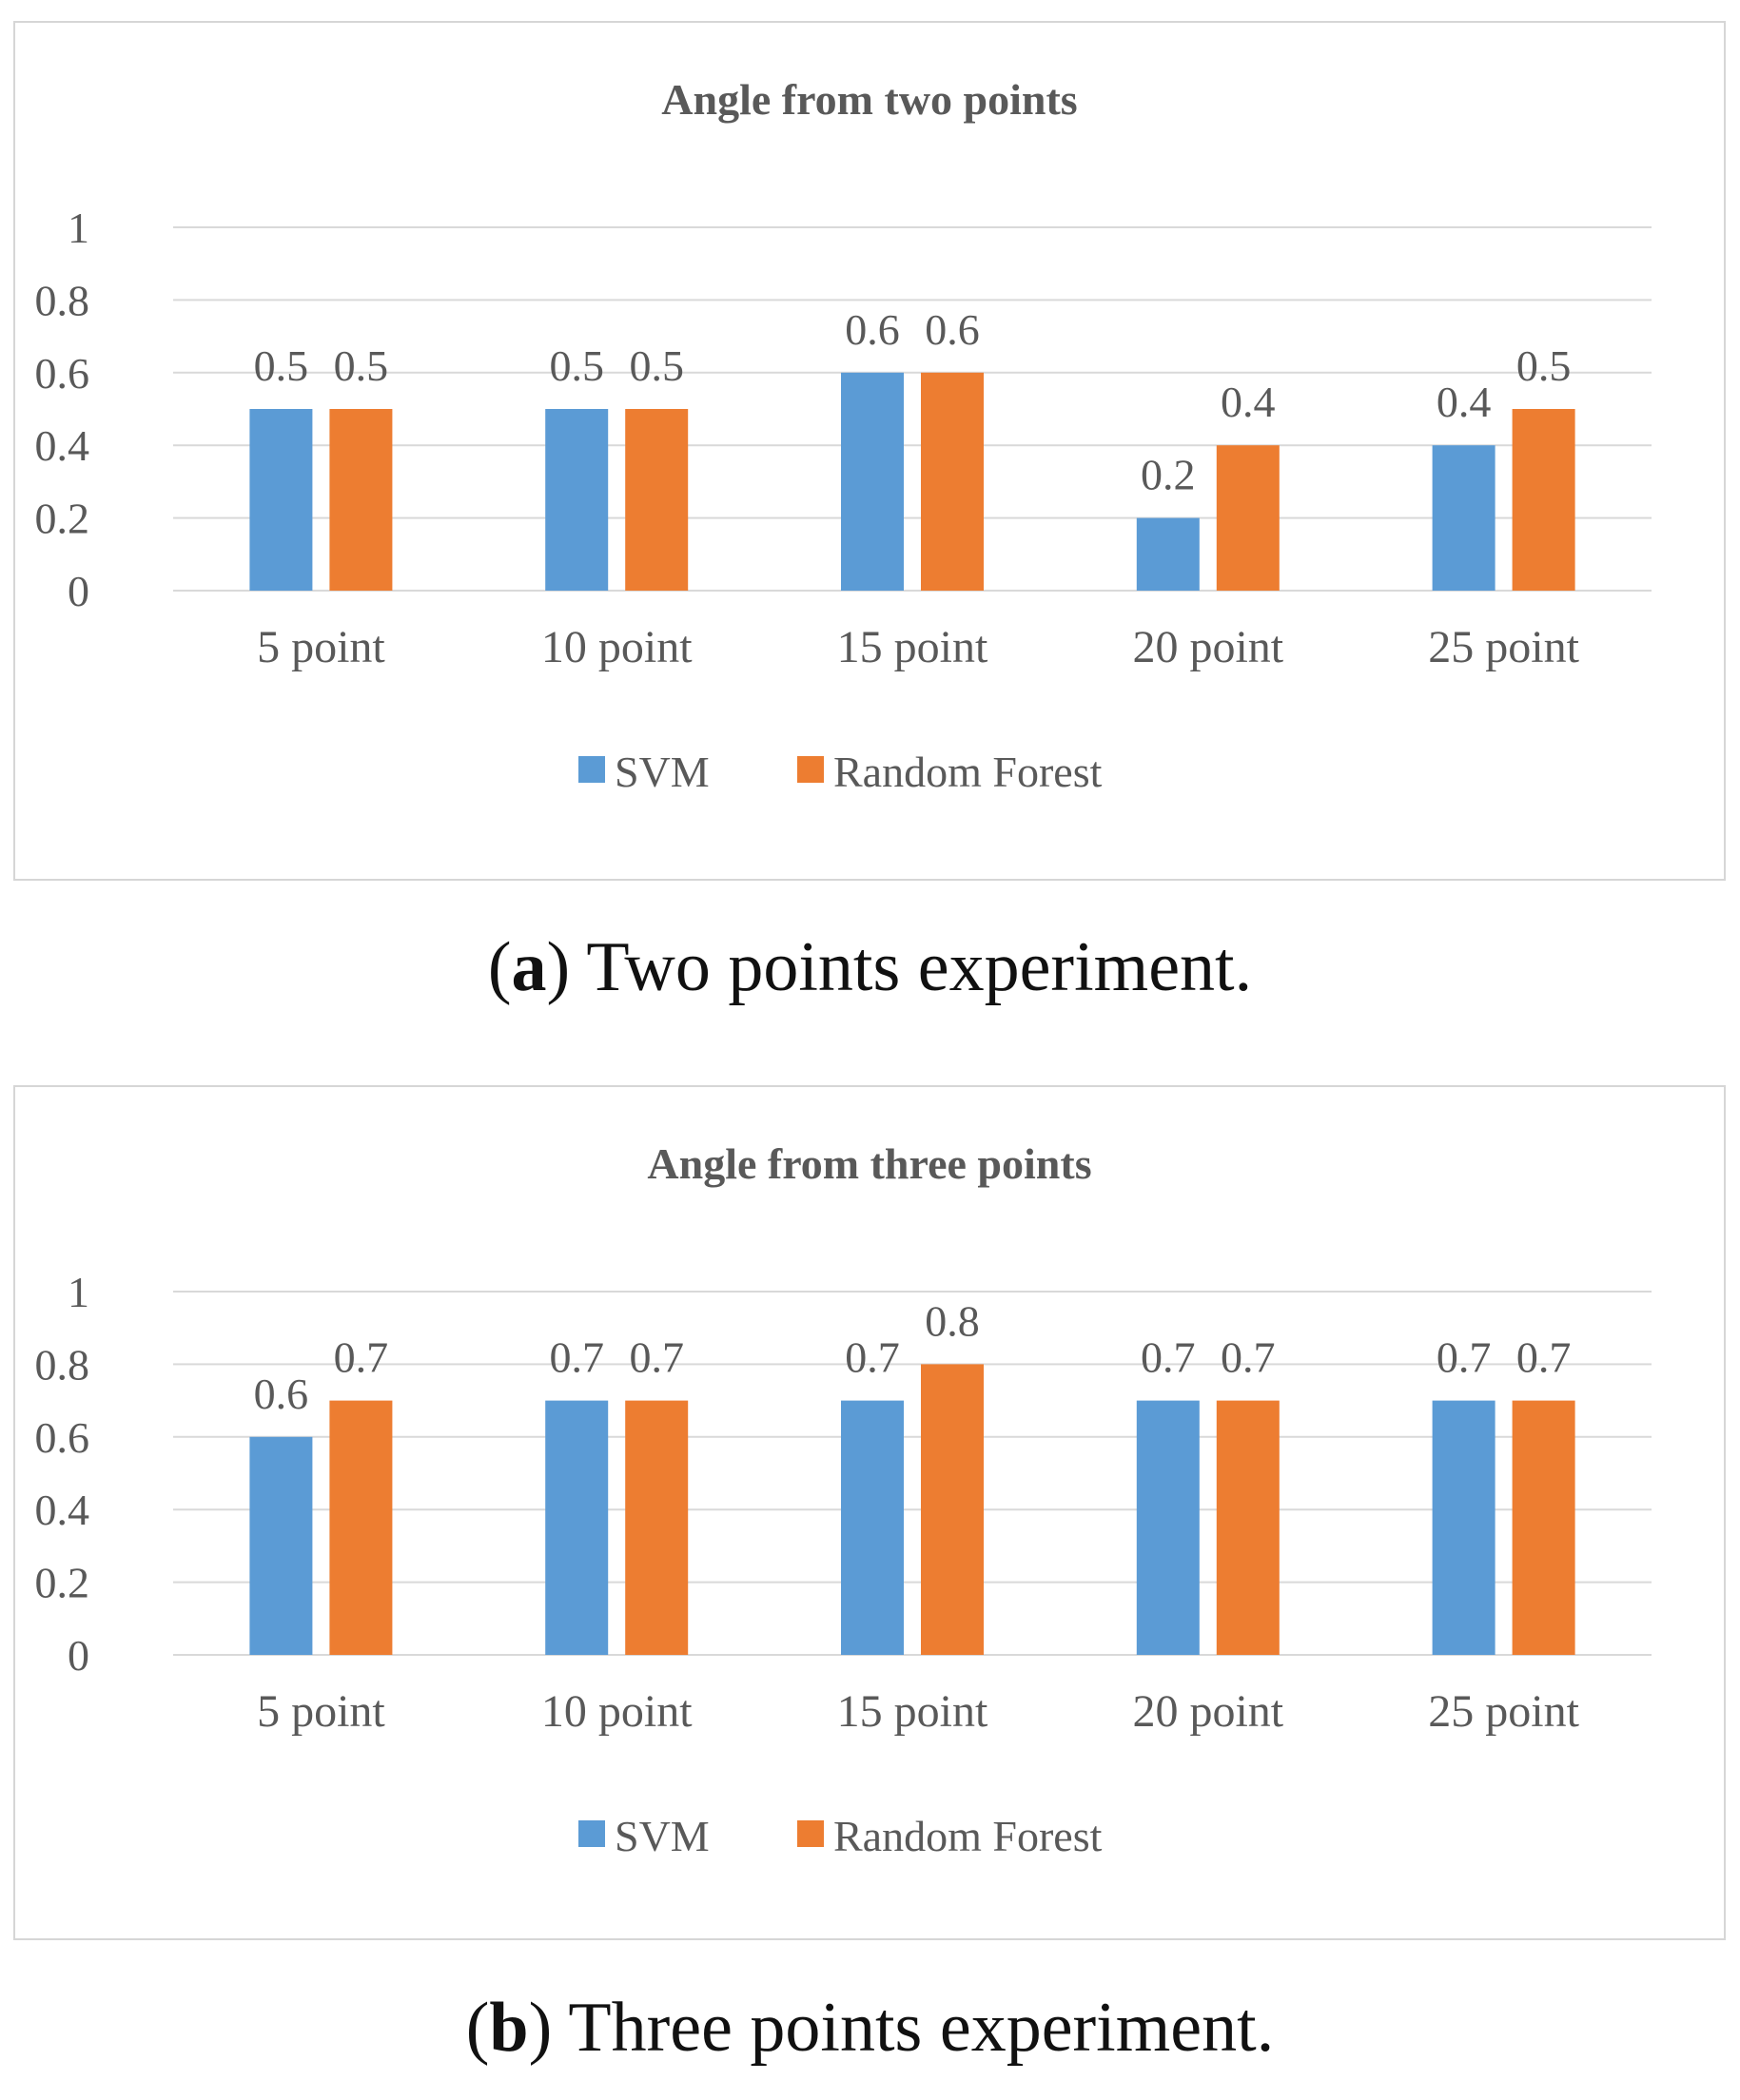 The image size is (1740, 2100). Describe the element at coordinates (869, 99) in the screenshot. I see `chart-a-title: Angle from two points` at that location.